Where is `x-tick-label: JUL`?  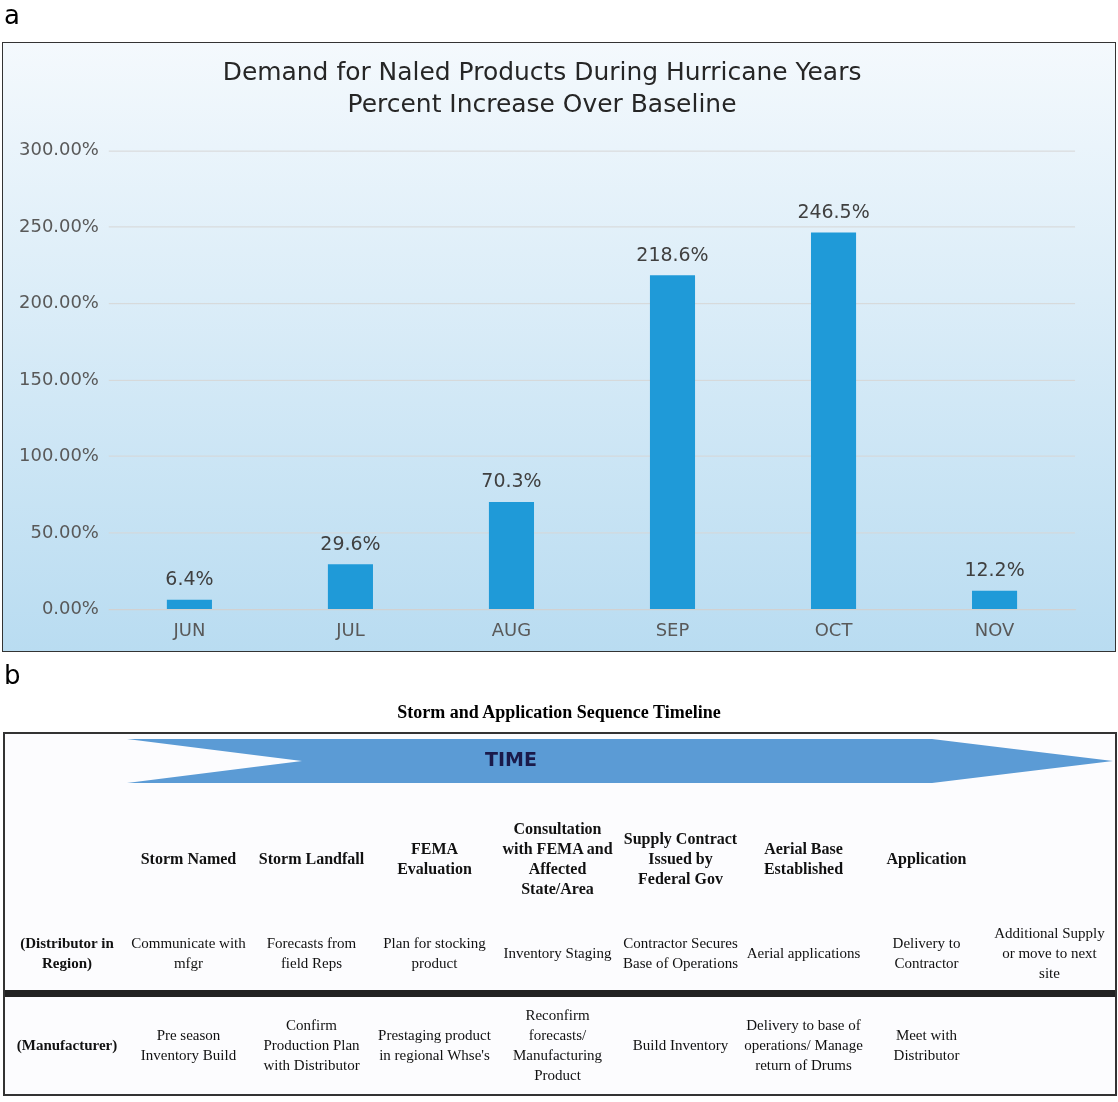
x-tick-label: JUL is located at coordinates (350, 629).